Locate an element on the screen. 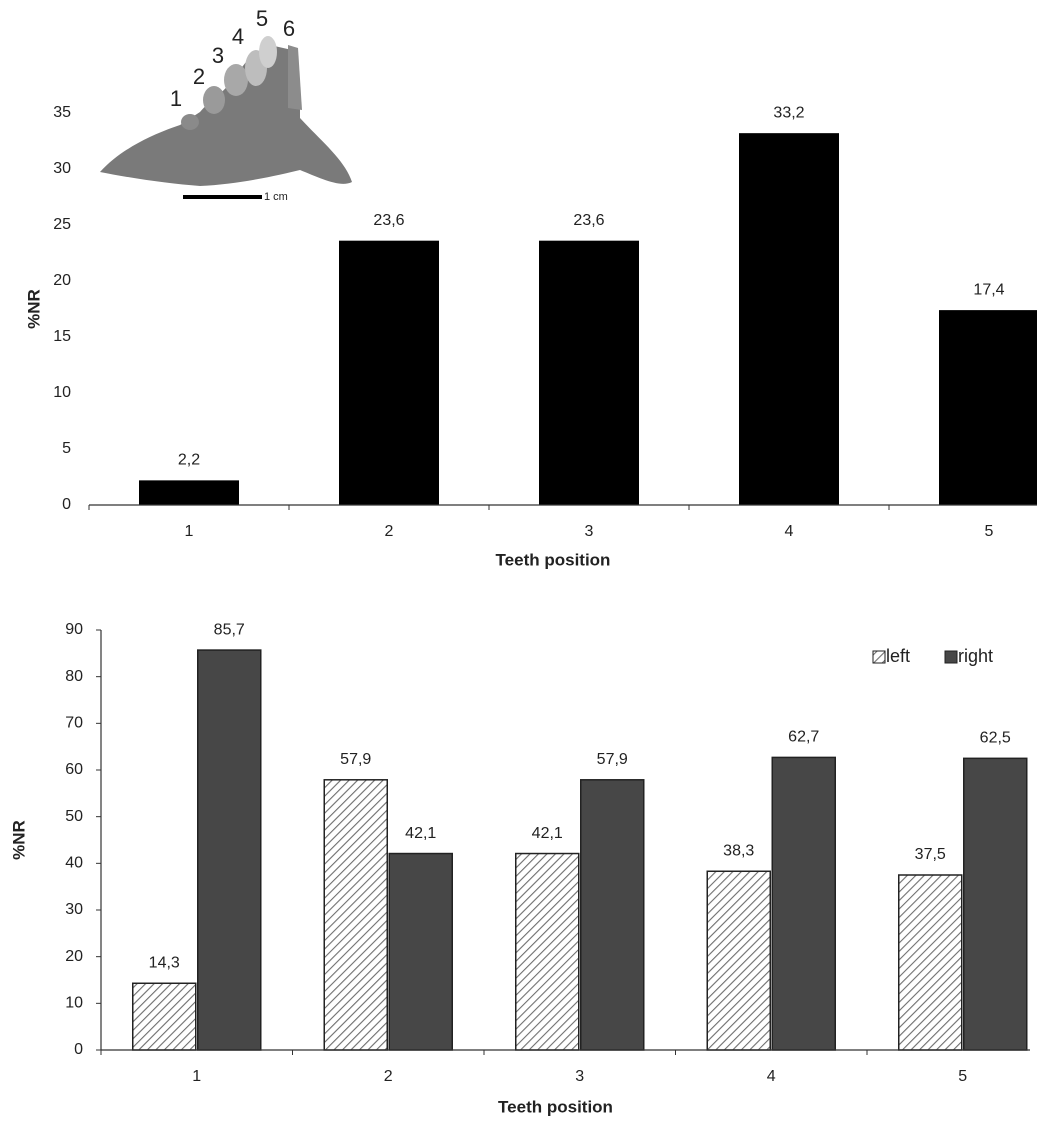  value-label: 33,2 is located at coordinates (788, 112).